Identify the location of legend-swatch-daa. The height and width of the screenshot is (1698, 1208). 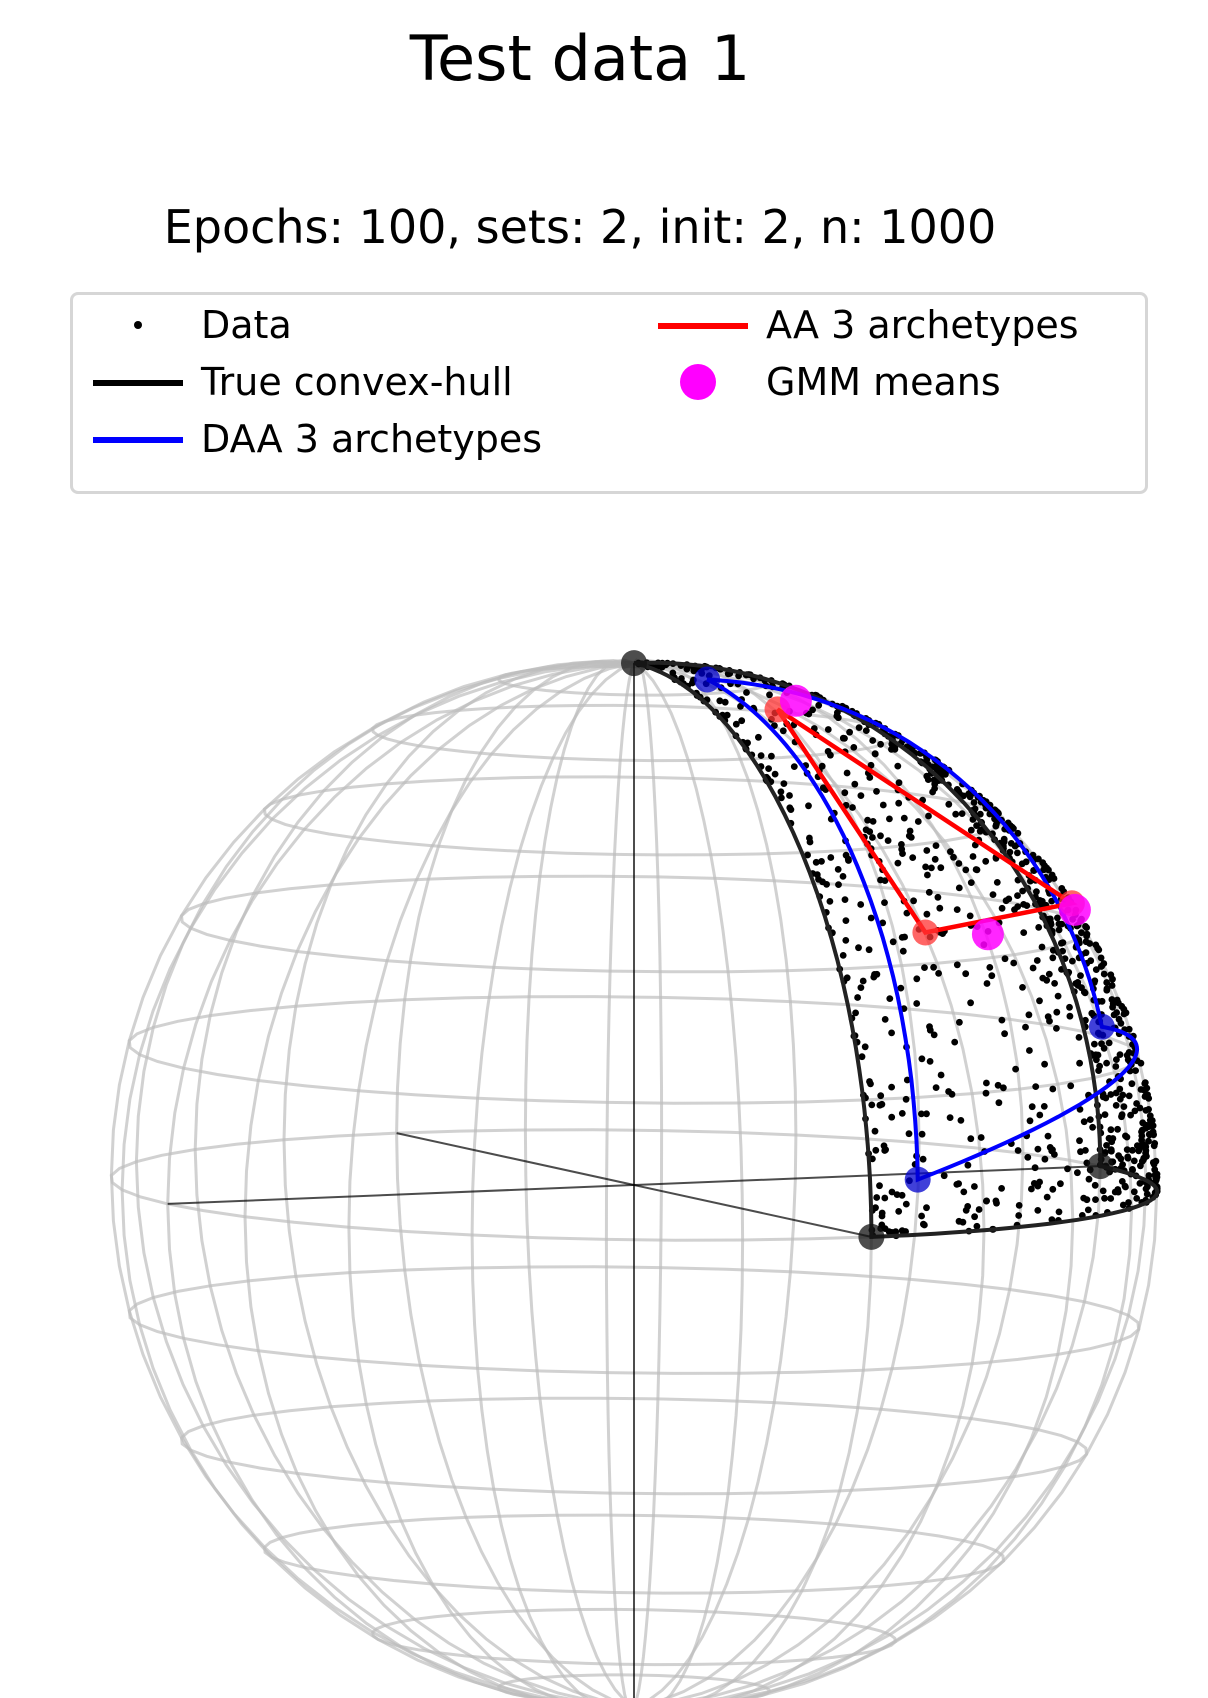
(138, 440).